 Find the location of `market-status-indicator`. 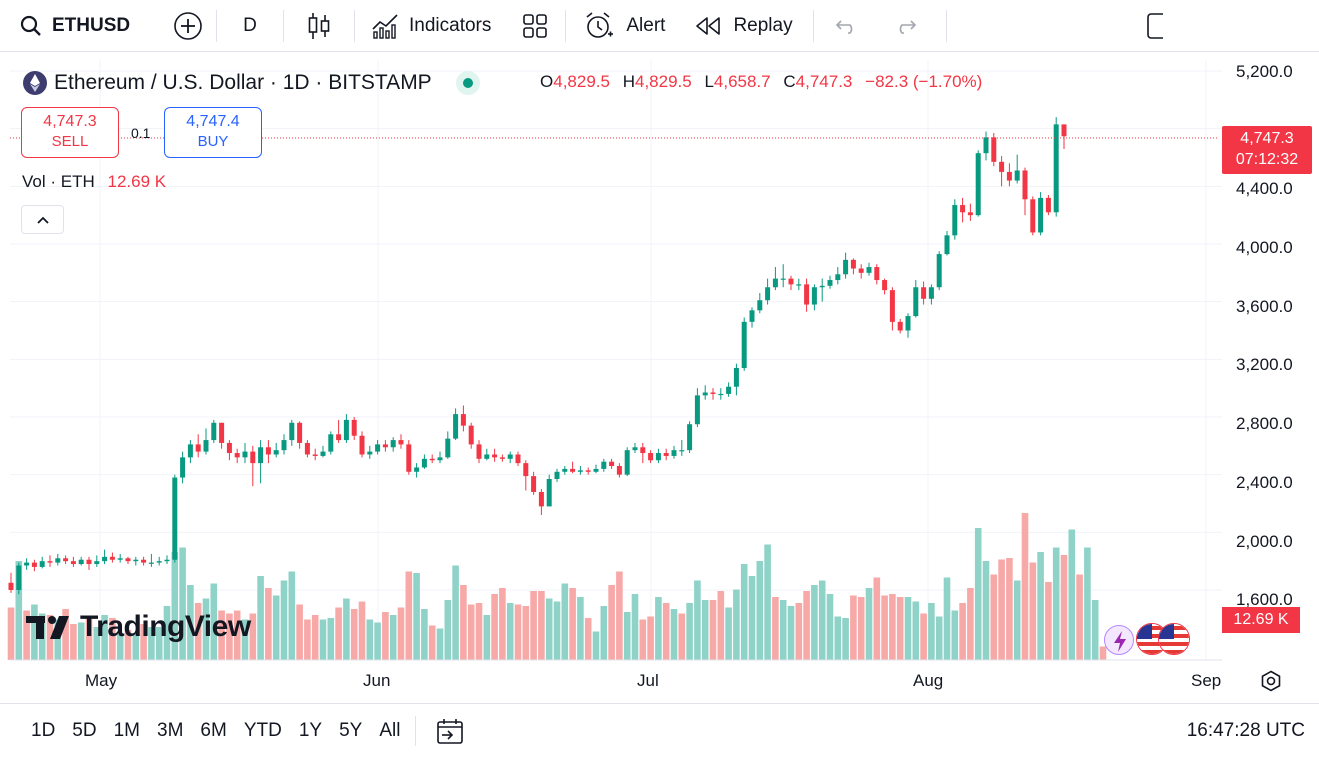

market-status-indicator is located at coordinates (467, 83).